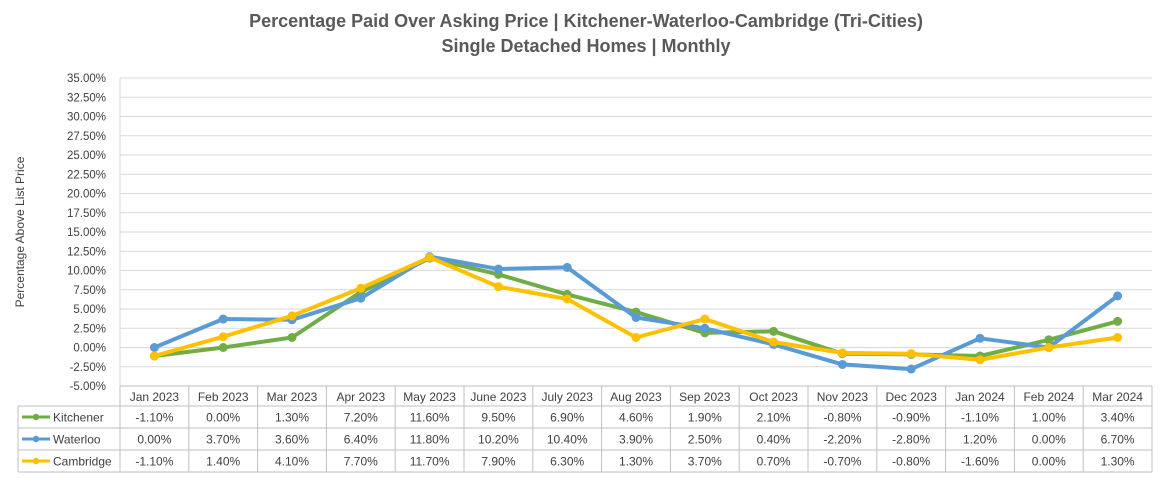  What do you see at coordinates (912, 397) in the screenshot?
I see `x-tick-label: Dec 2023` at bounding box center [912, 397].